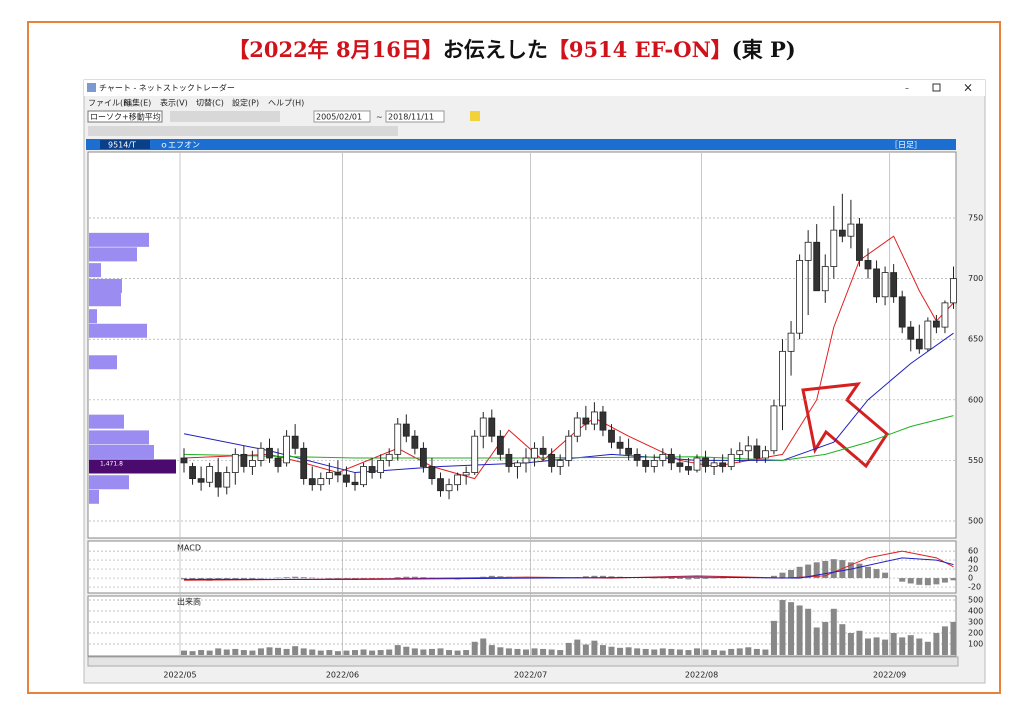 The image size is (1024, 726). What do you see at coordinates (174, 103) in the screenshot?
I see `menu-item: 表示(V)` at bounding box center [174, 103].